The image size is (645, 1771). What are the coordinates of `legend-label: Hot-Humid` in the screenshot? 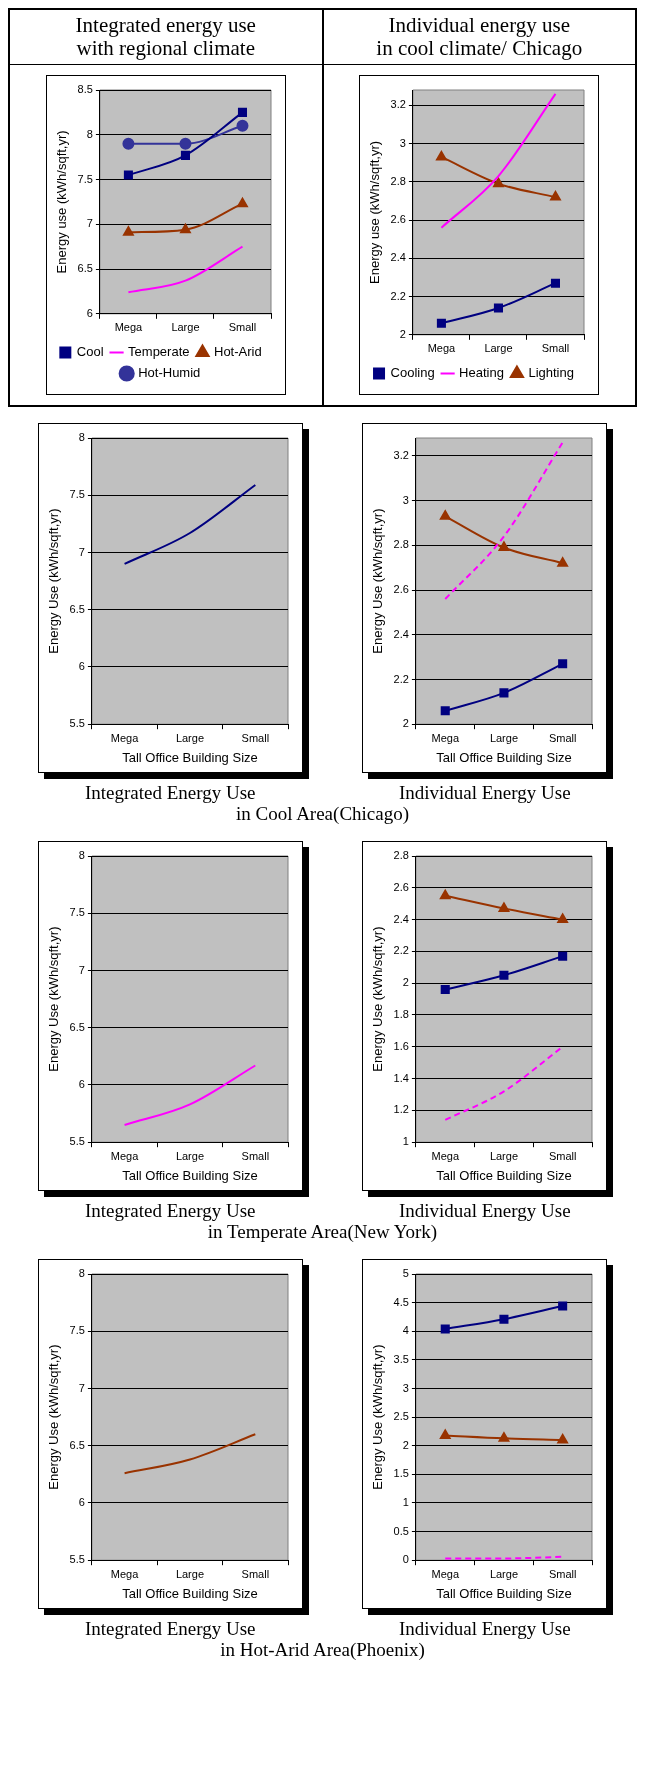 It's located at (169, 373).